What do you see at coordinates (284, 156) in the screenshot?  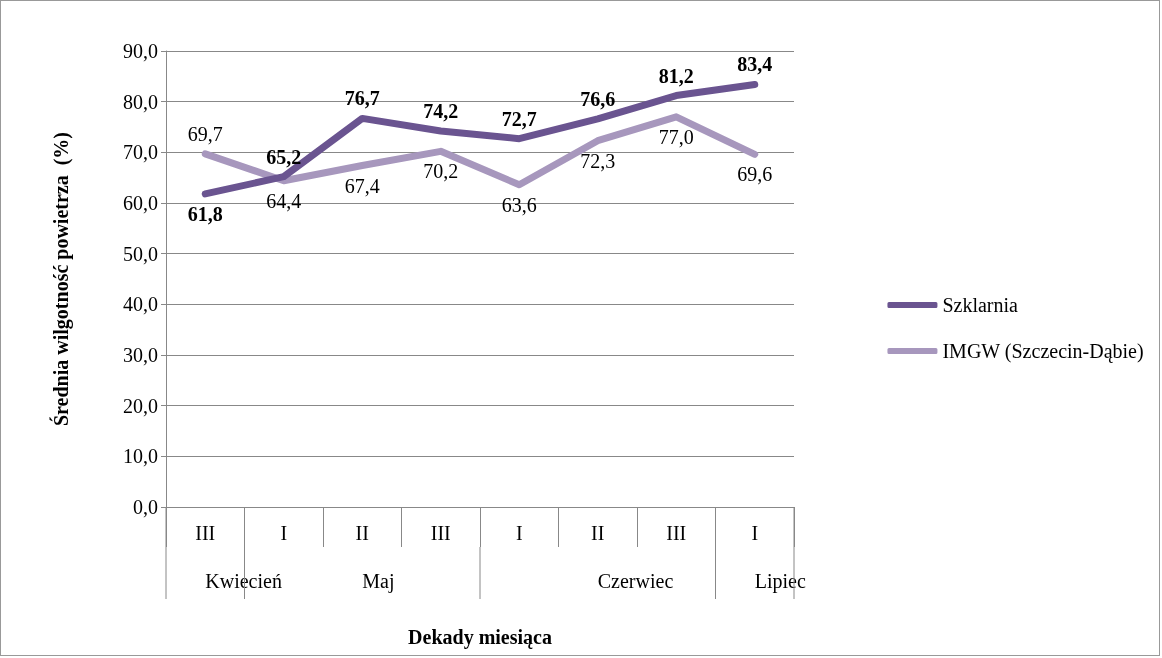 I see `data-label: 65,2` at bounding box center [284, 156].